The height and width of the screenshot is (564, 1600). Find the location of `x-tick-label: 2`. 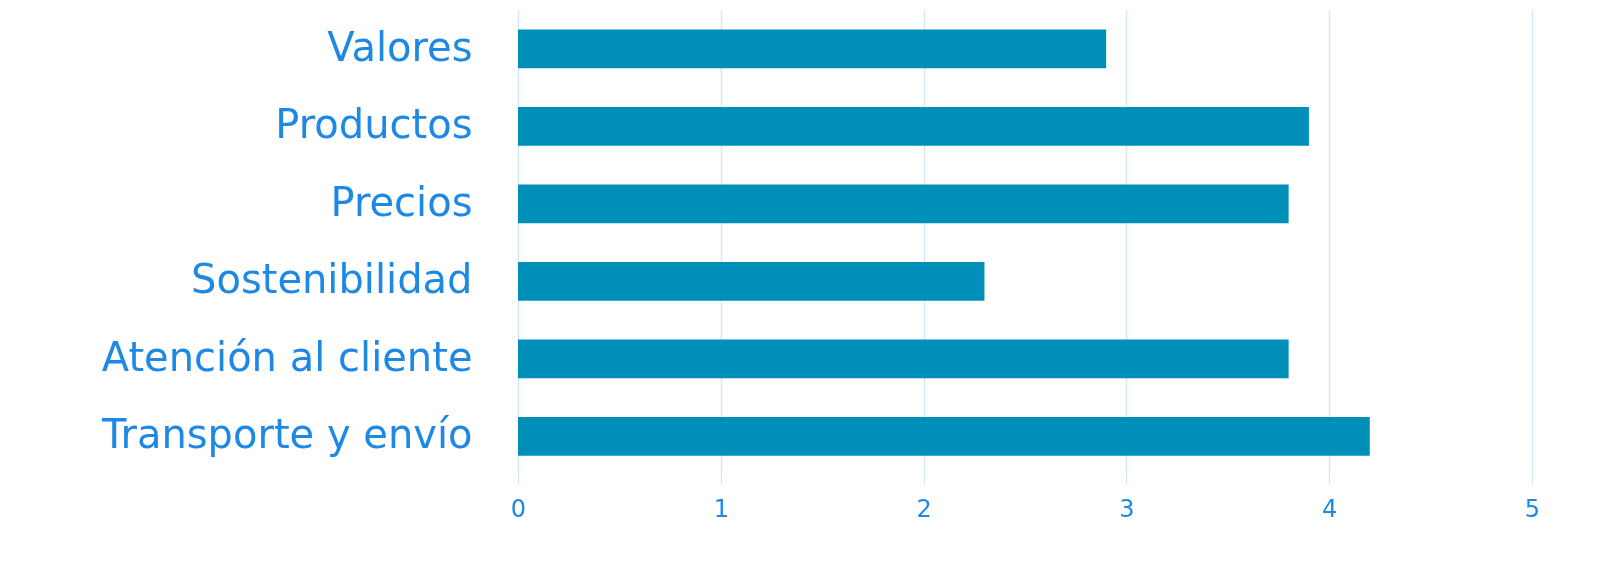

x-tick-label: 2 is located at coordinates (924, 508).